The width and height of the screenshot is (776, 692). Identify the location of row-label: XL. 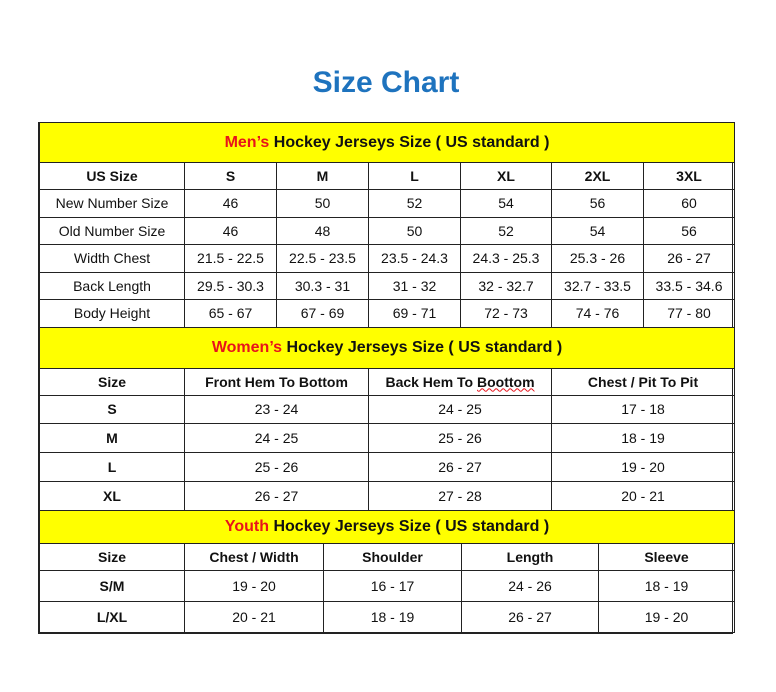
(112, 495).